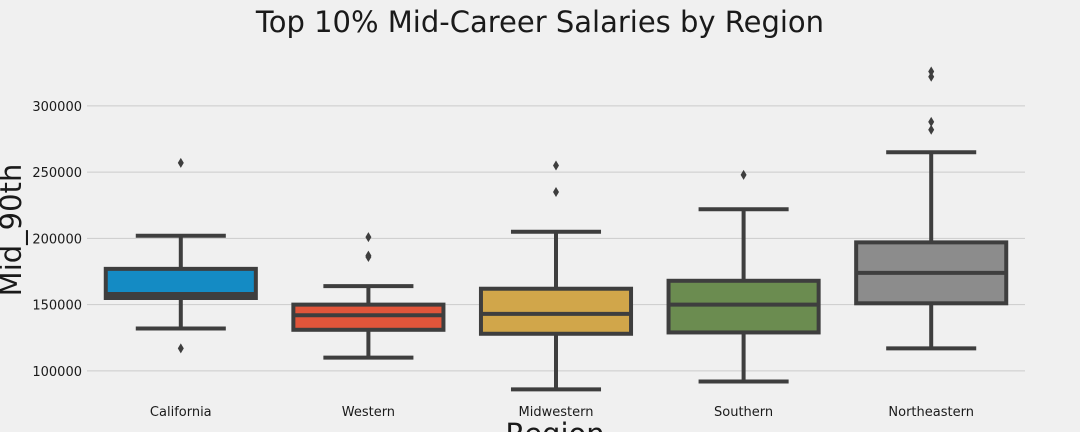  Describe the element at coordinates (180, 255) in the screenshot. I see `box-group-california` at that location.